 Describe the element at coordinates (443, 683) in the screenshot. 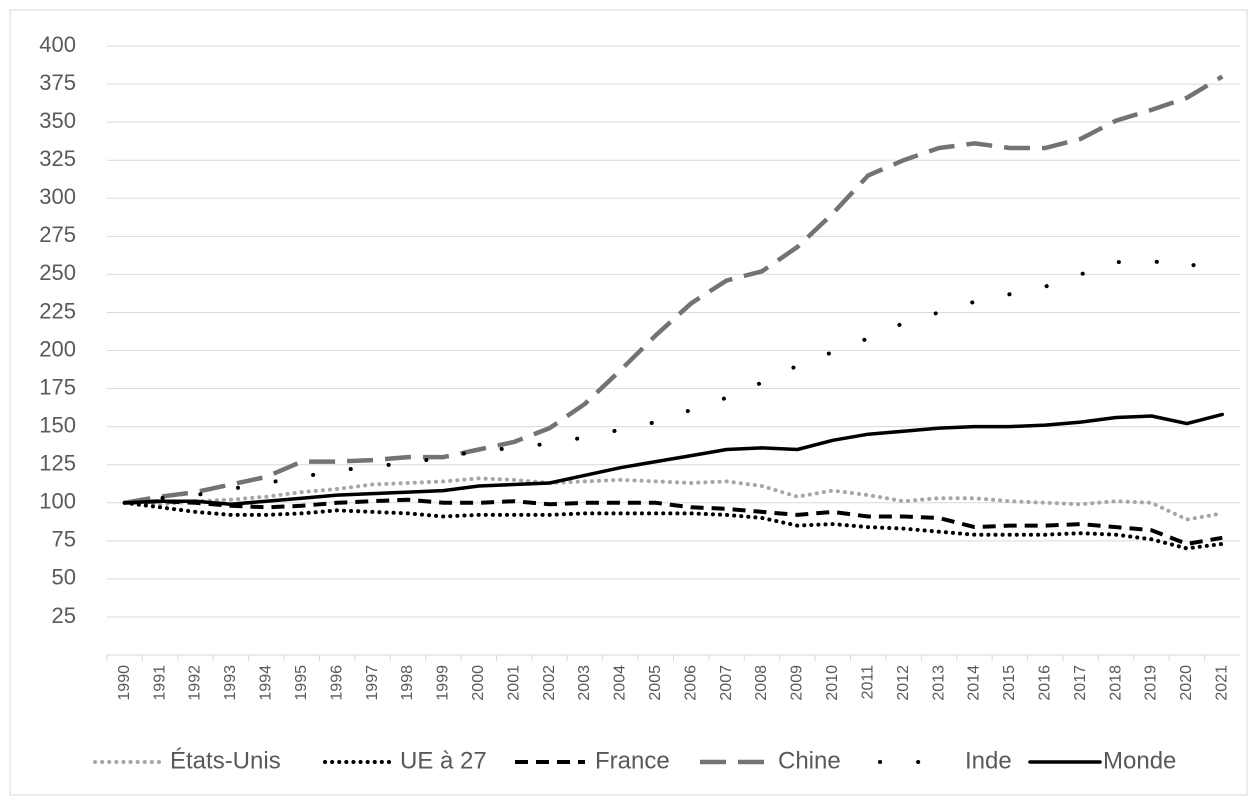

I see `x-tick-label: 1999` at that location.